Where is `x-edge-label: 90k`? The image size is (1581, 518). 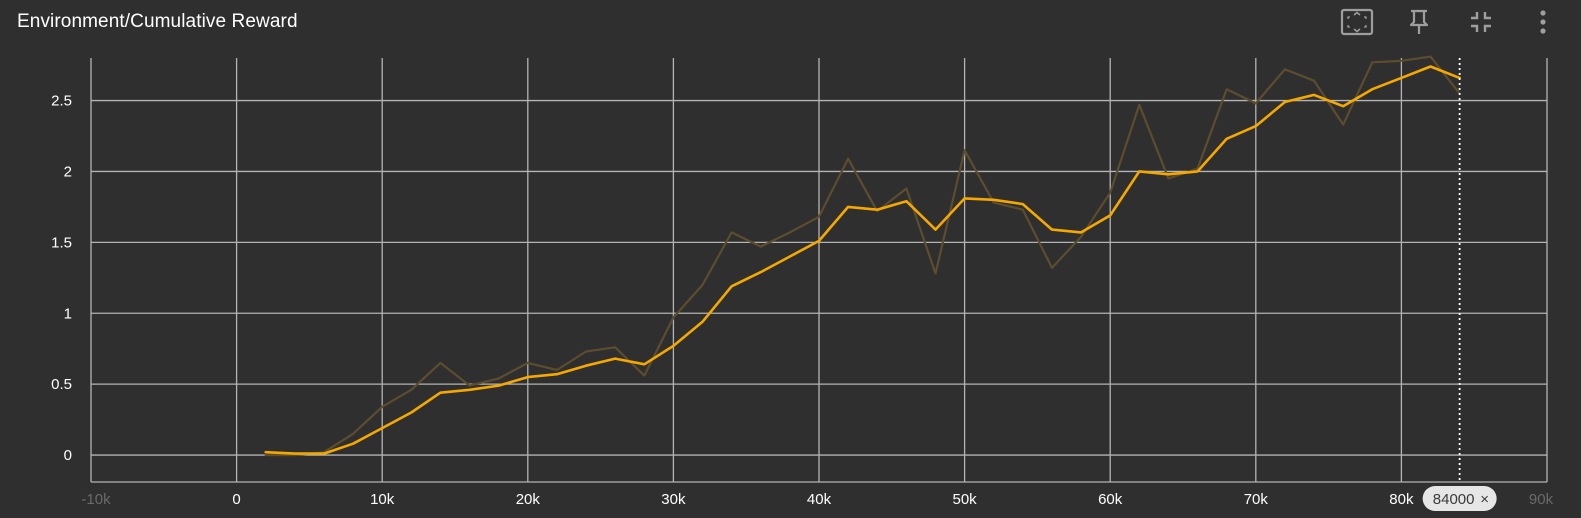 x-edge-label: 90k is located at coordinates (1541, 499).